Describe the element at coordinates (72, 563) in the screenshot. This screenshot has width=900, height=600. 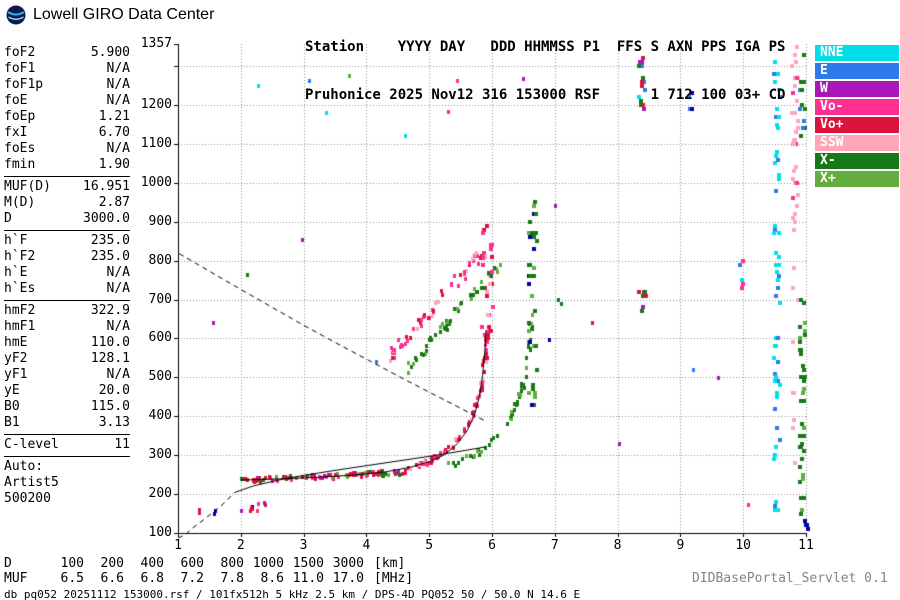
I see `row-value: 100` at that location.